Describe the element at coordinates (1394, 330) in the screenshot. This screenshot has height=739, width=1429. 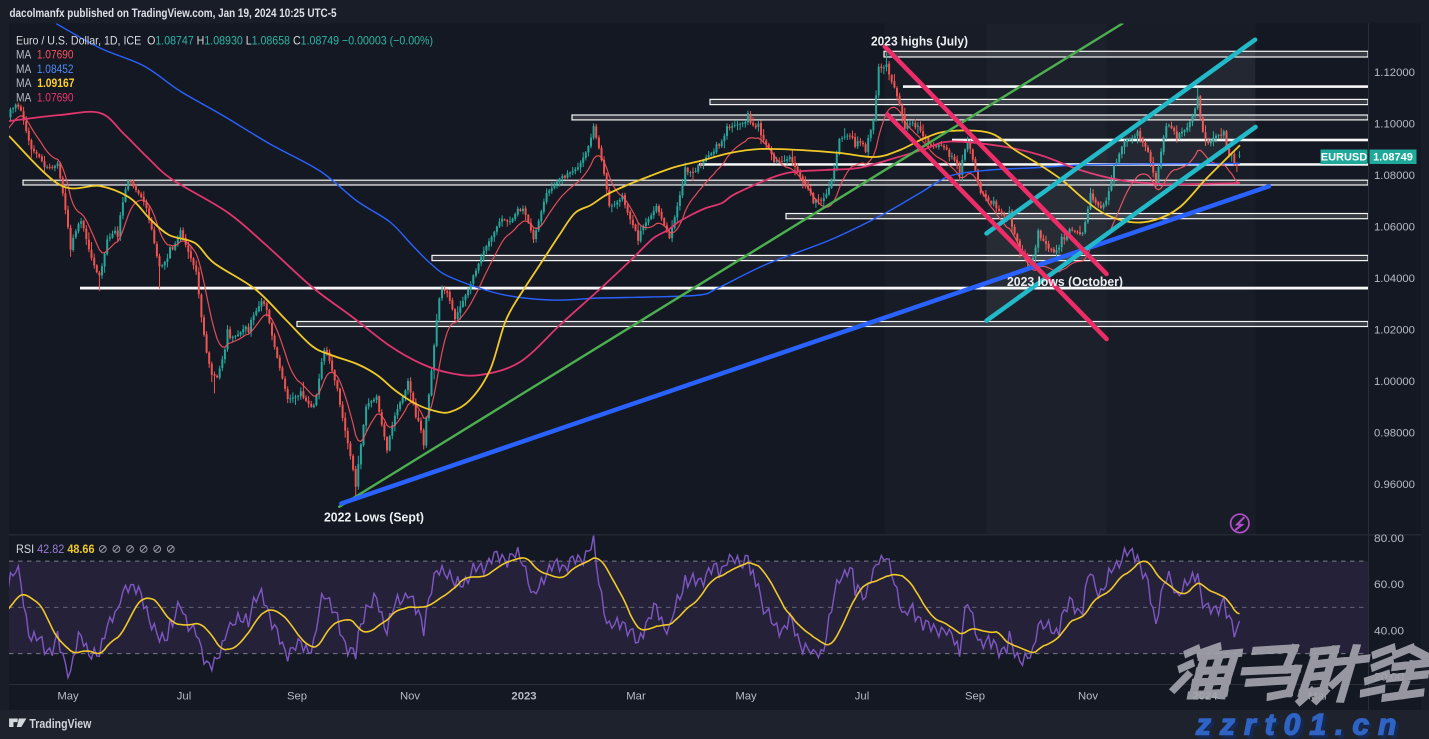
I see `svg-text: 1.02000` at that location.